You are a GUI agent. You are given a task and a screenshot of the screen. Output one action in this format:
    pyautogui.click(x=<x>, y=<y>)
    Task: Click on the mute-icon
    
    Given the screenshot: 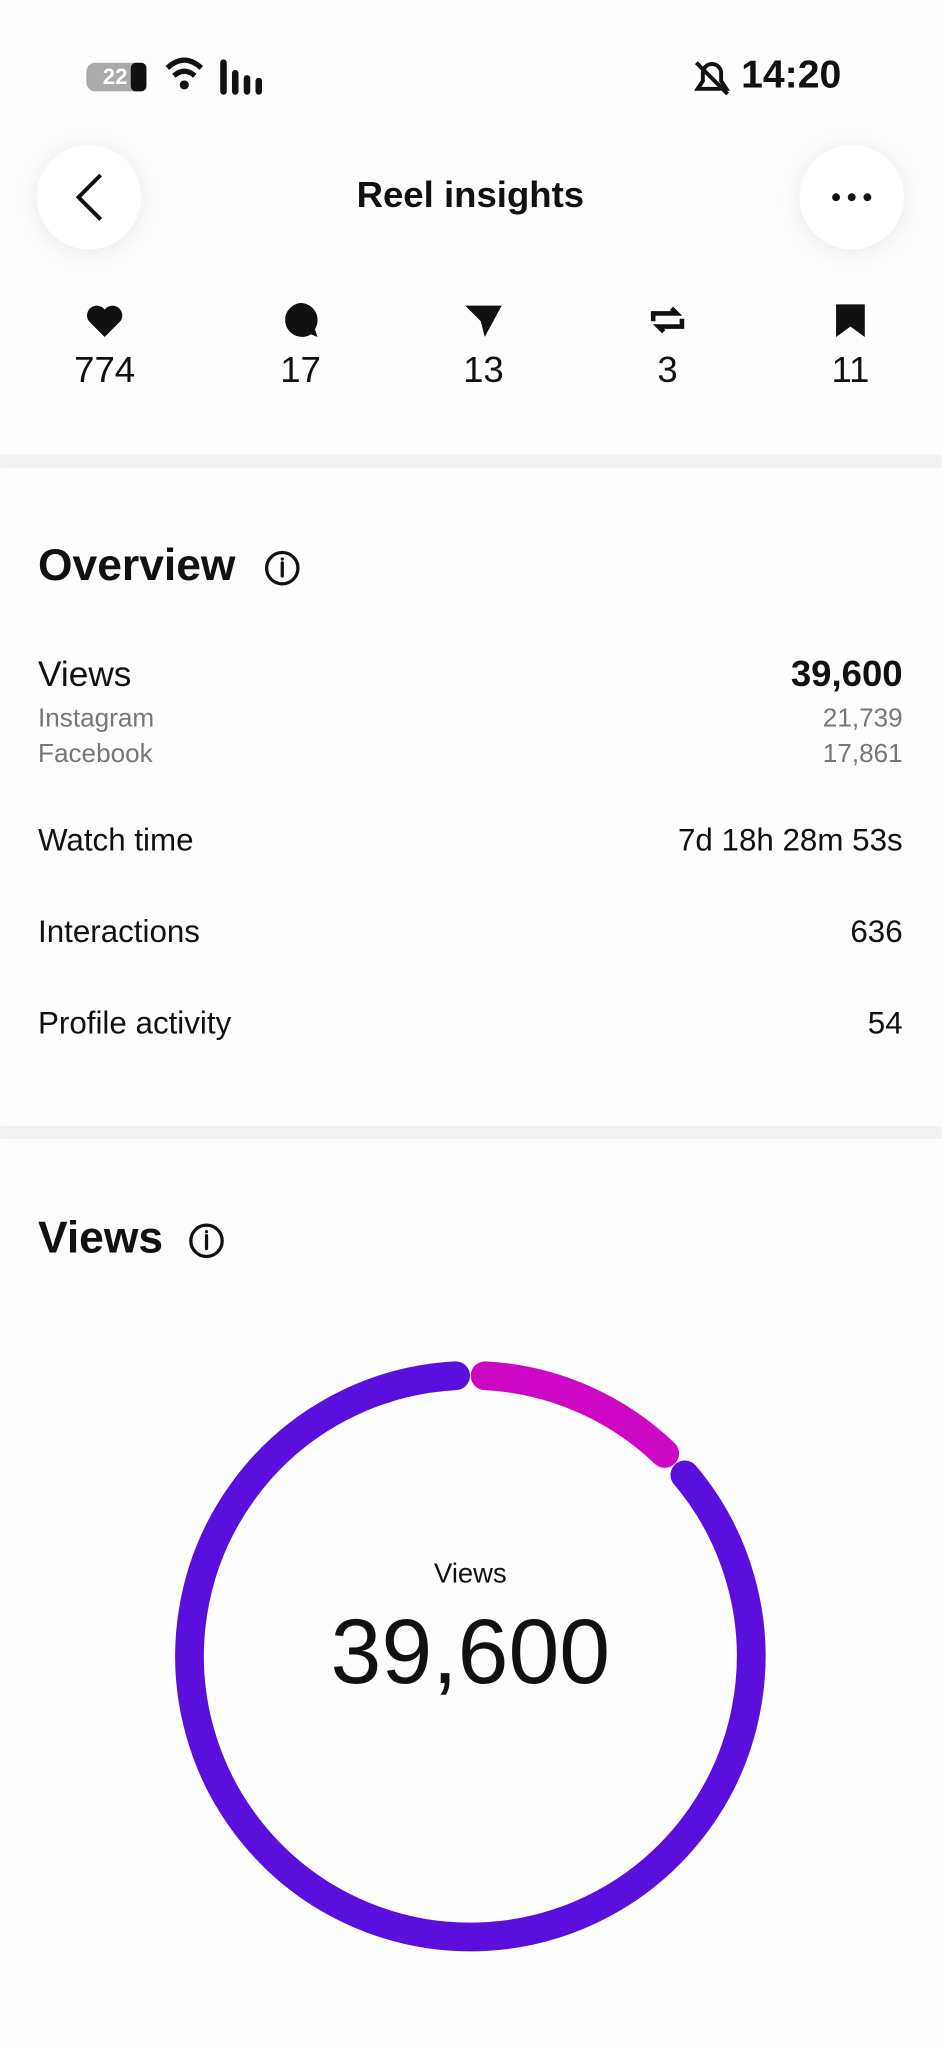 What is the action you would take?
    pyautogui.click(x=712, y=78)
    